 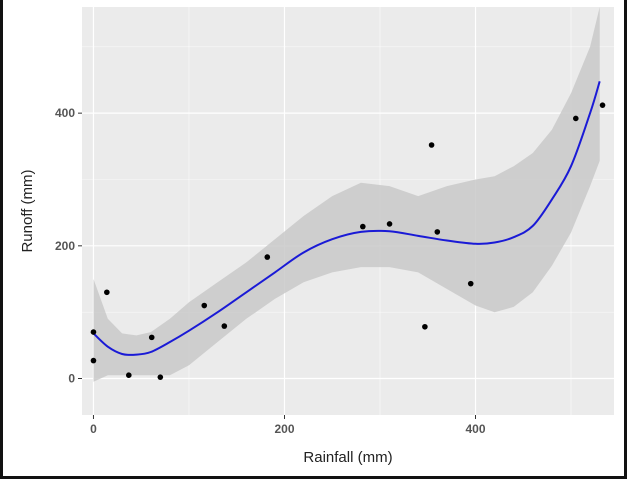 I want to click on y-axis-ticks: 0 200 400, so click(x=68, y=246).